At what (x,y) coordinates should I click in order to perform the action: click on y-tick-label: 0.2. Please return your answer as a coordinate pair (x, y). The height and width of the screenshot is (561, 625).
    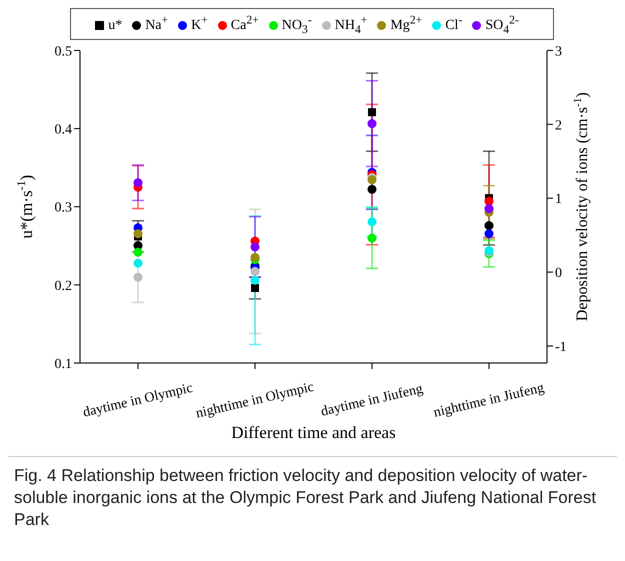
    Looking at the image, I should click on (63, 286).